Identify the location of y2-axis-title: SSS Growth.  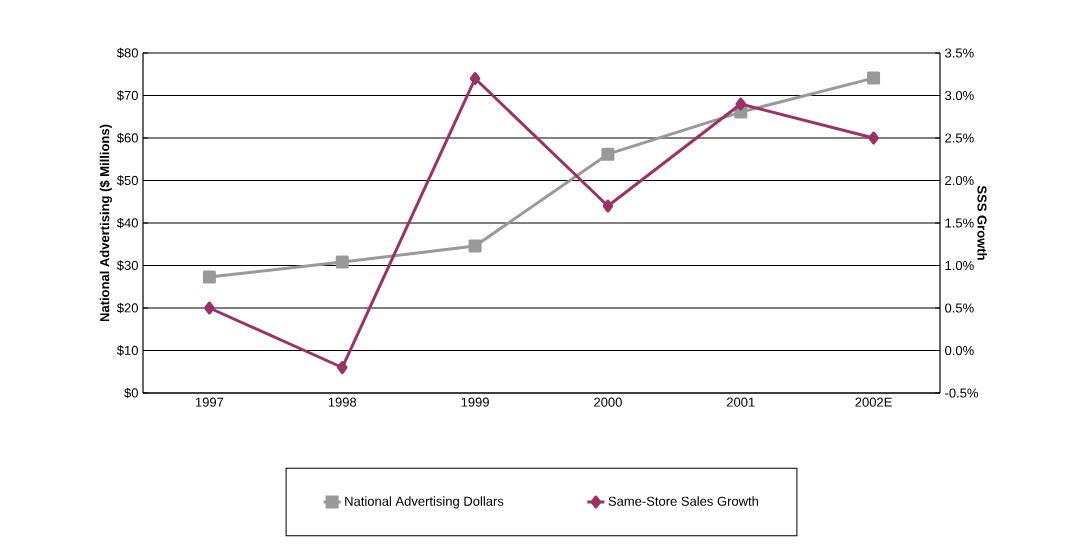
(982, 222).